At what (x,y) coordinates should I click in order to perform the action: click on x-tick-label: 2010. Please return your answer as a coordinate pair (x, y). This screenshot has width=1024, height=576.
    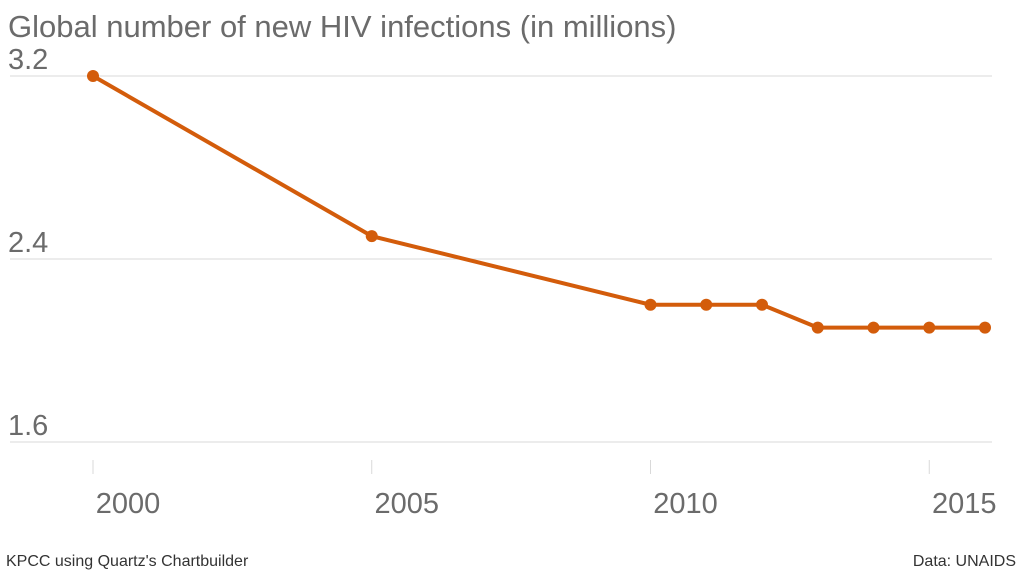
    Looking at the image, I should click on (685, 504).